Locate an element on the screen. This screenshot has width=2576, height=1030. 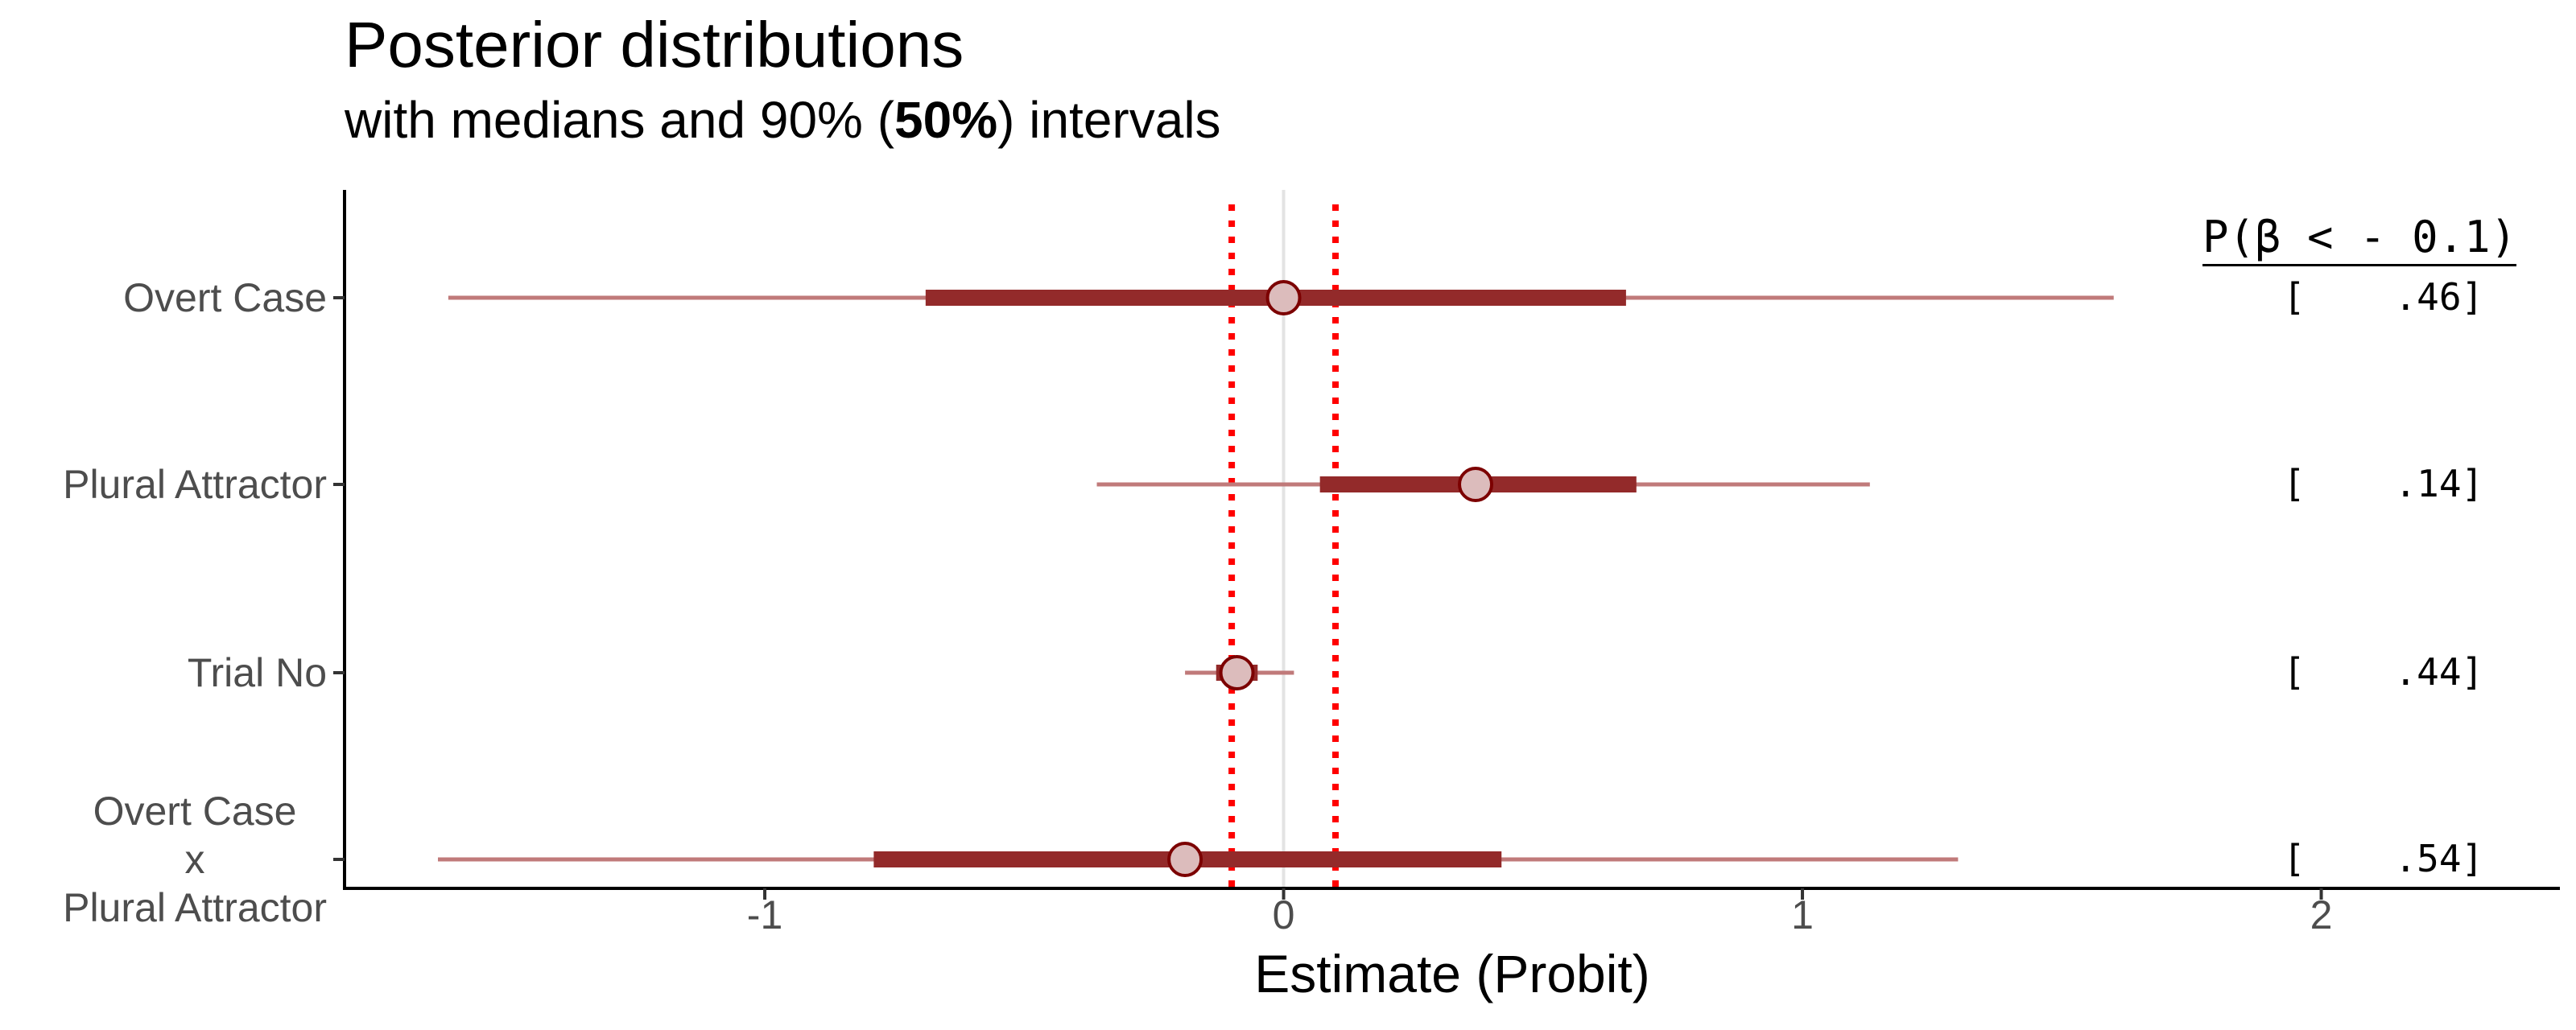
chart-title: Posterior distributions is located at coordinates (654, 44).